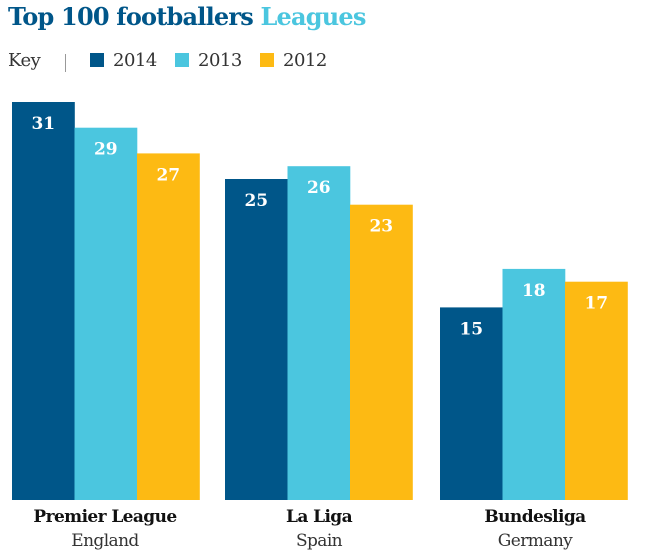 This screenshot has height=555, width=645. I want to click on legend-separator, so click(65, 63).